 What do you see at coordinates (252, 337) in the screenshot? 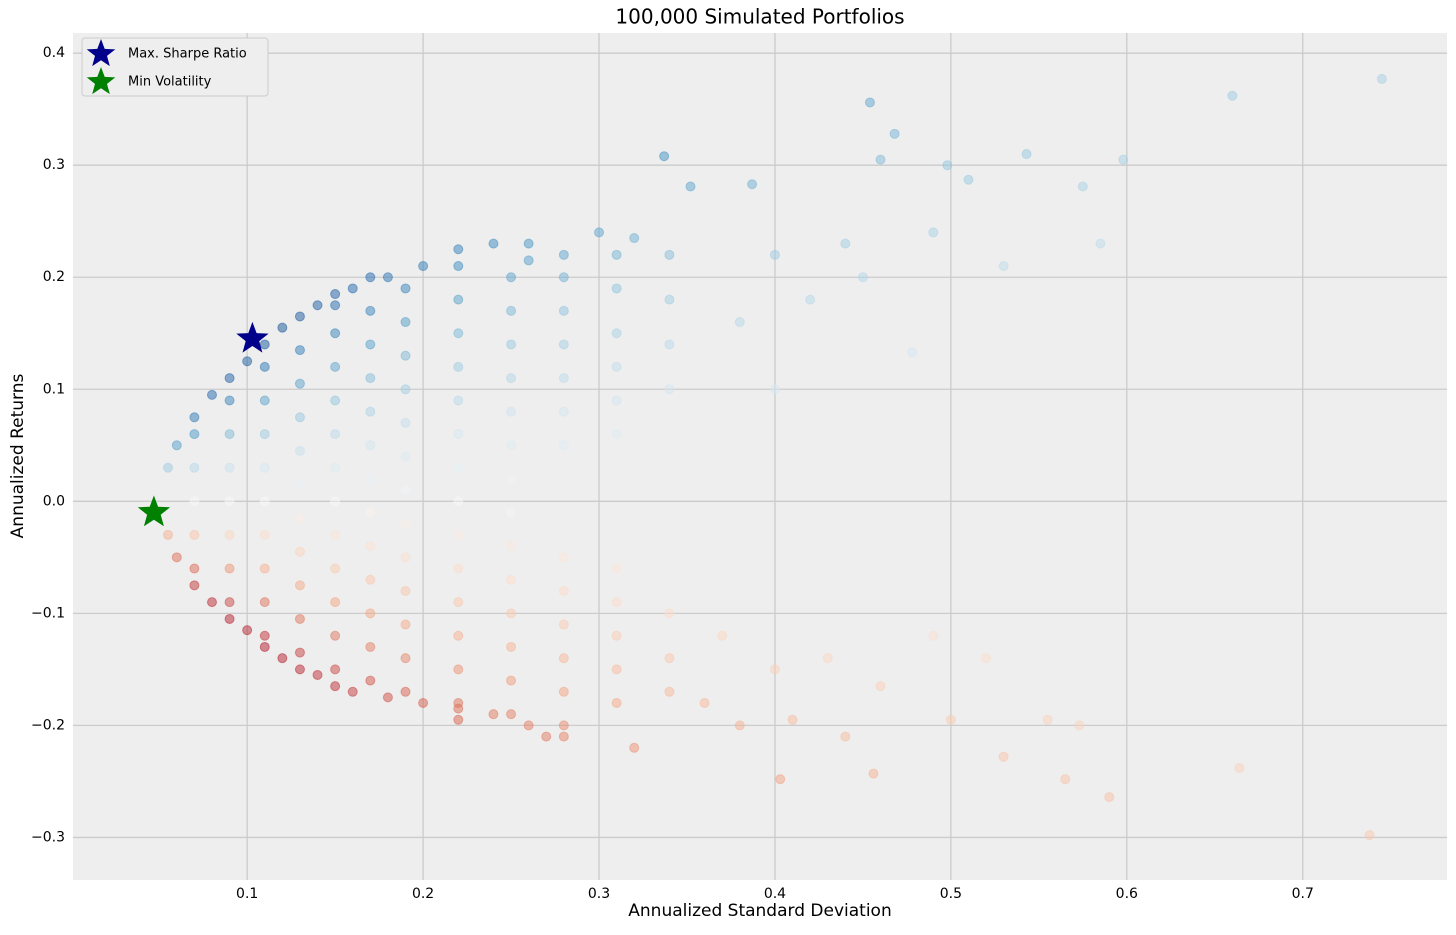
I see `marker-star` at bounding box center [252, 337].